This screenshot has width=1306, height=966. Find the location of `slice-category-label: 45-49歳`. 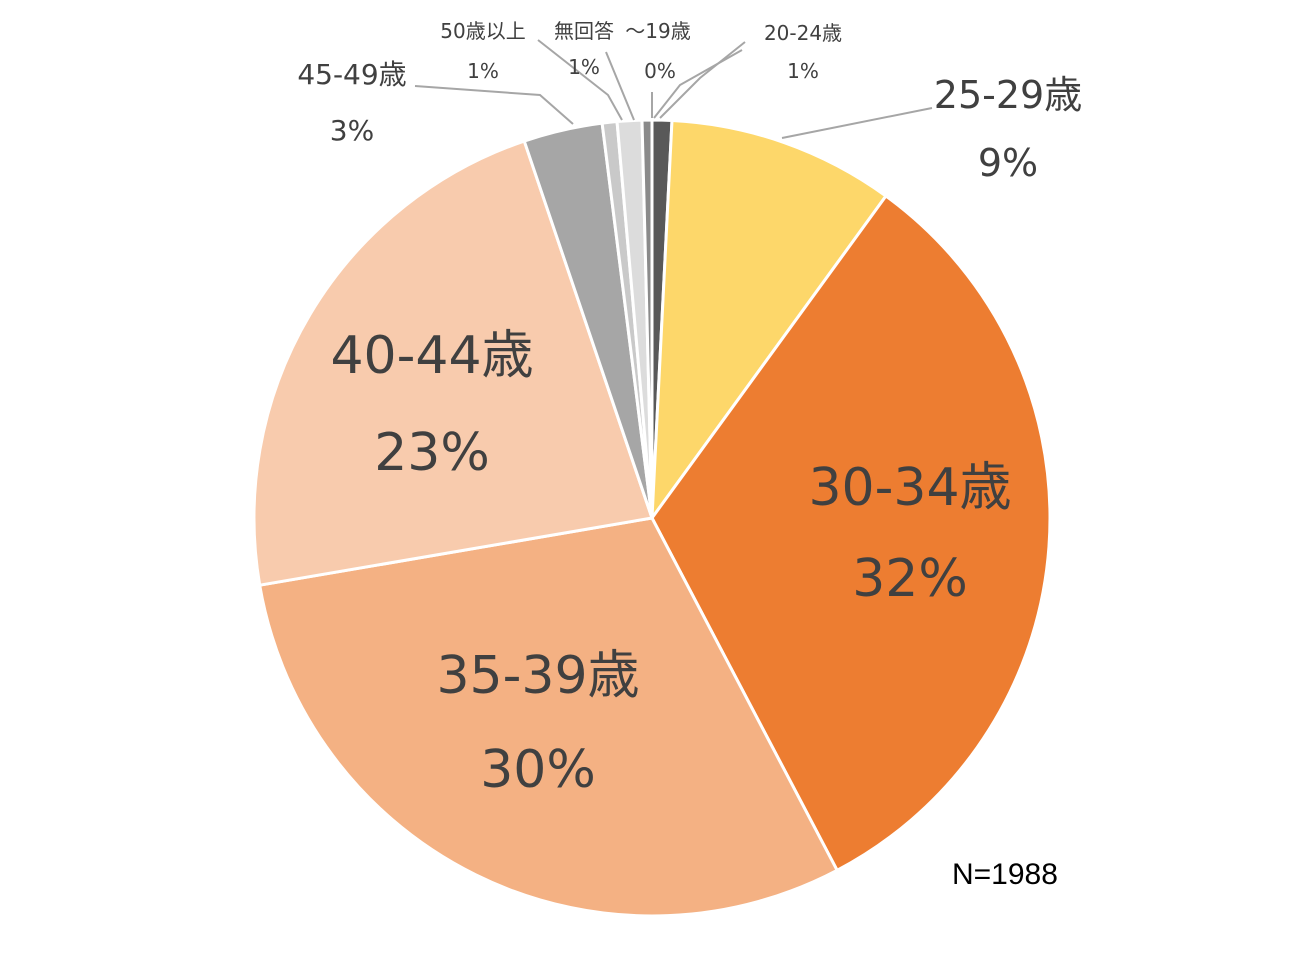

slice-category-label: 45-49歳 is located at coordinates (351, 74).